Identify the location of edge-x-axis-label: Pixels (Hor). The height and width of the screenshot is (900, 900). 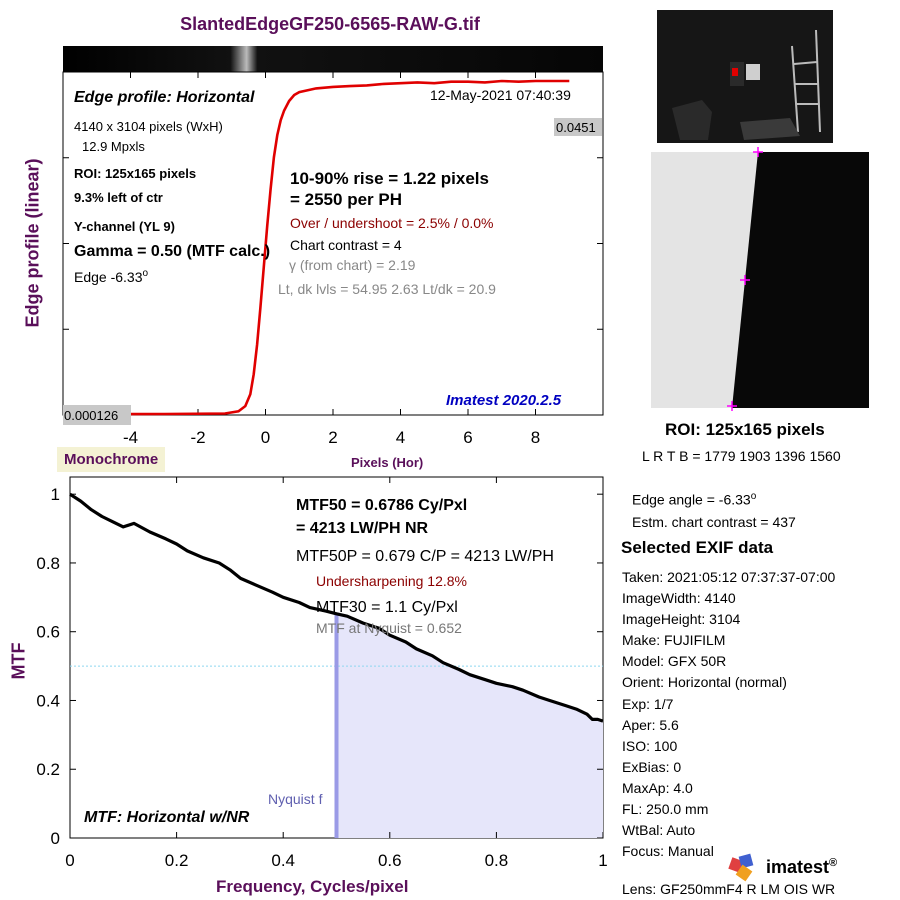
(387, 462).